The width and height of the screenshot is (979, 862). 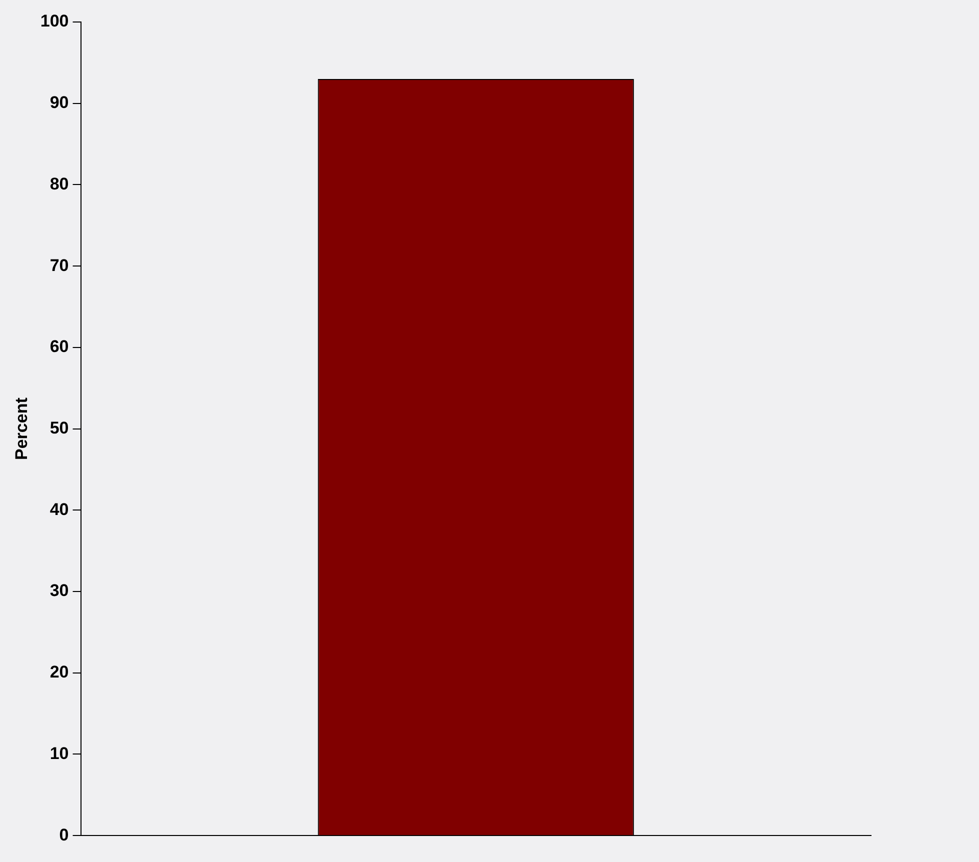 What do you see at coordinates (64, 834) in the screenshot?
I see `y-tick-label: 0` at bounding box center [64, 834].